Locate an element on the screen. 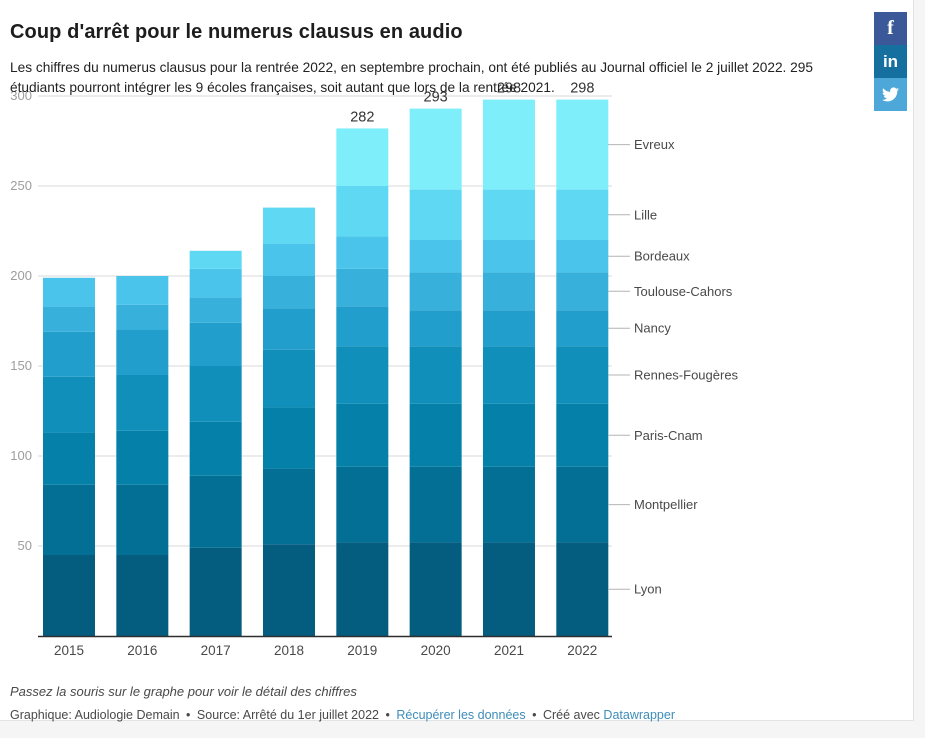  bar-segment-lille-2019 is located at coordinates (362, 211).